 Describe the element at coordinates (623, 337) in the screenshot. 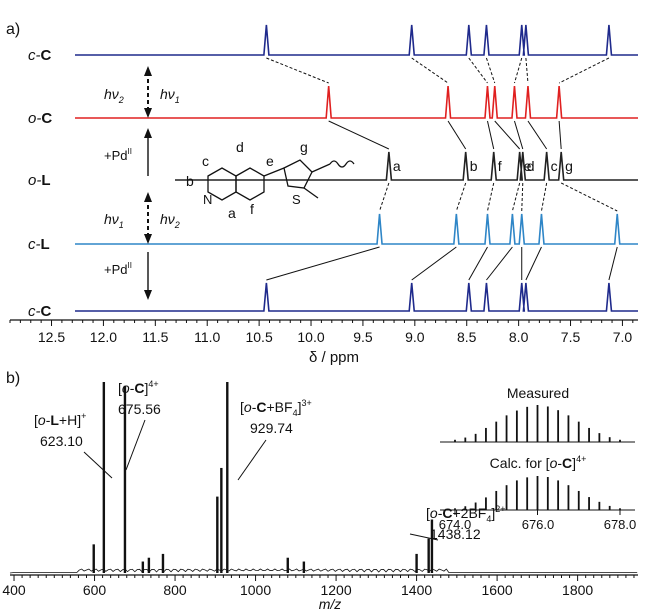

I see `nmr-tick-label: 7.0` at that location.